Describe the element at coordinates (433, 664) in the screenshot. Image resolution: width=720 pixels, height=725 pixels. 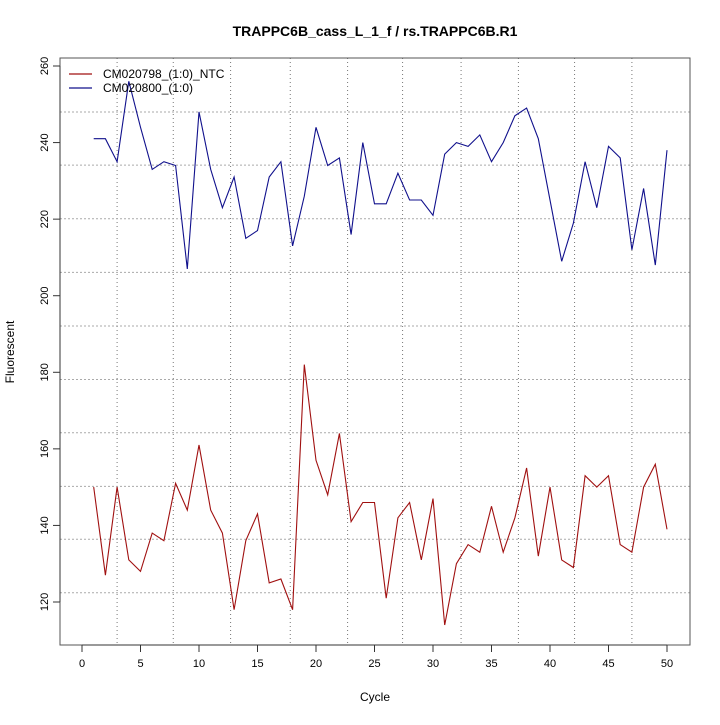
I see `x-tick-label: 30` at that location.